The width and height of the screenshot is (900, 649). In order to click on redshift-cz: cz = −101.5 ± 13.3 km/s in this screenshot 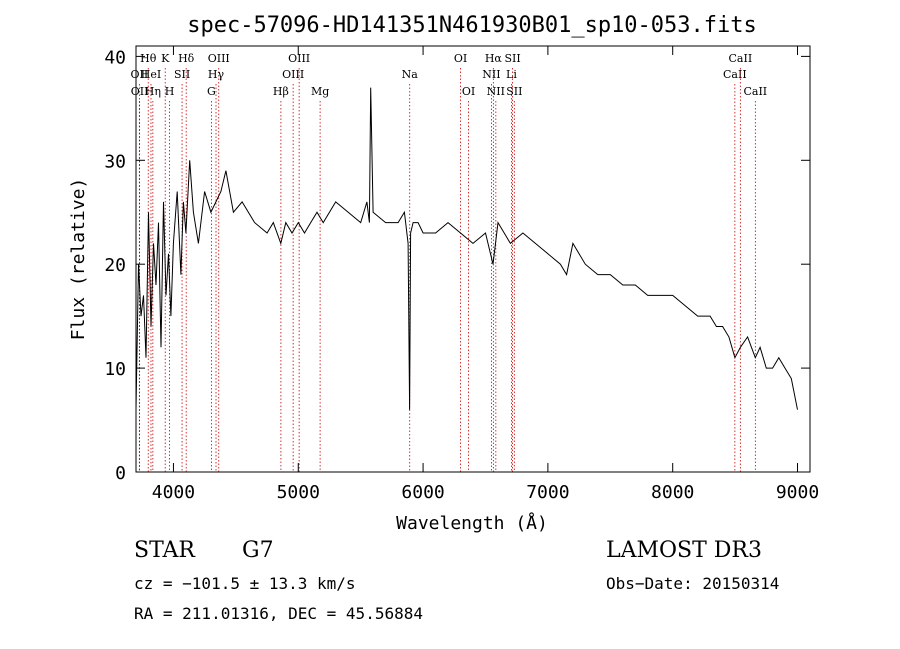, I will do `click(245, 583)`.